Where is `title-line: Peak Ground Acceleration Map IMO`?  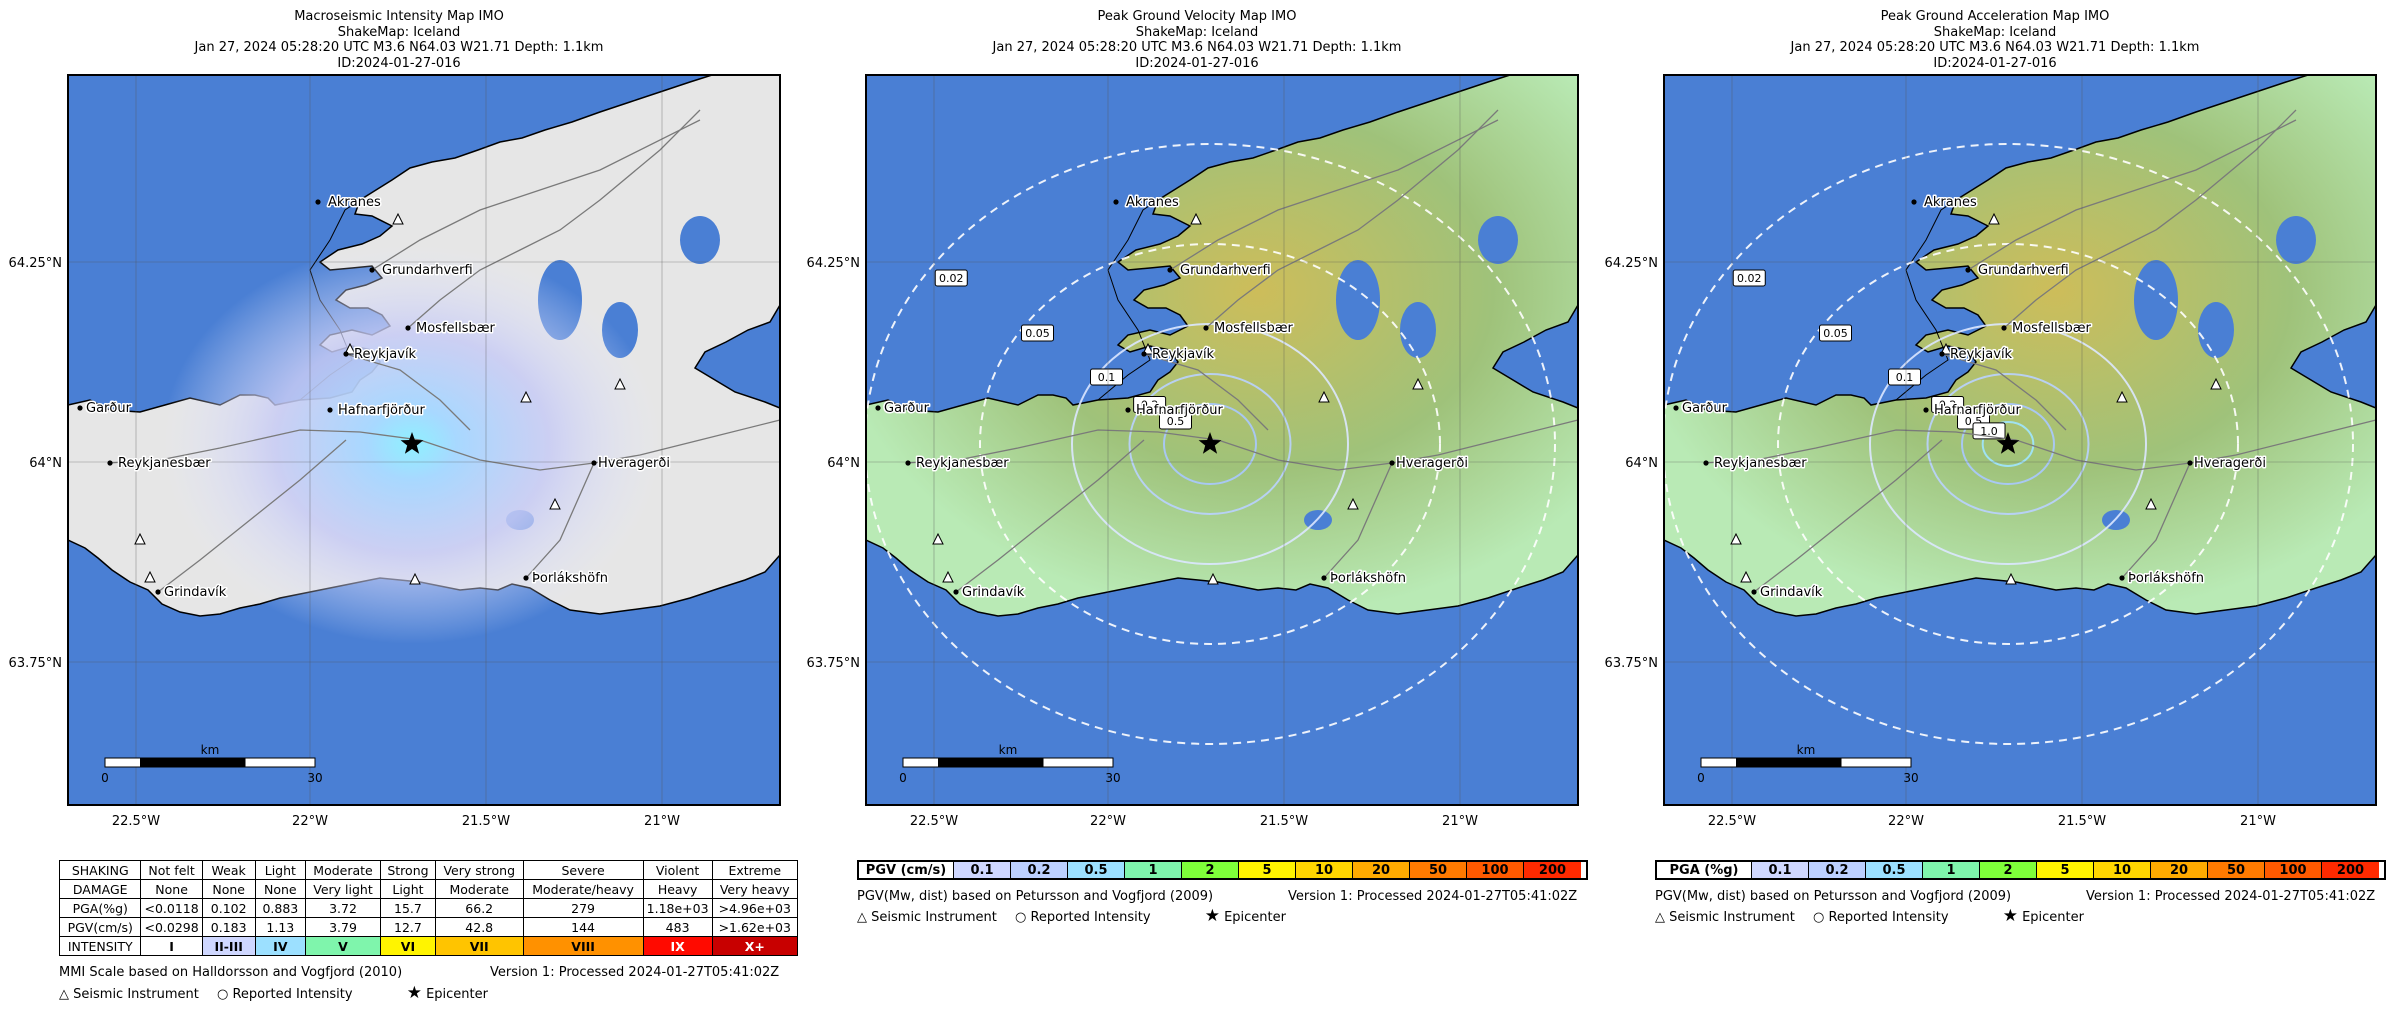
title-line: Peak Ground Acceleration Map IMO is located at coordinates (1995, 16).